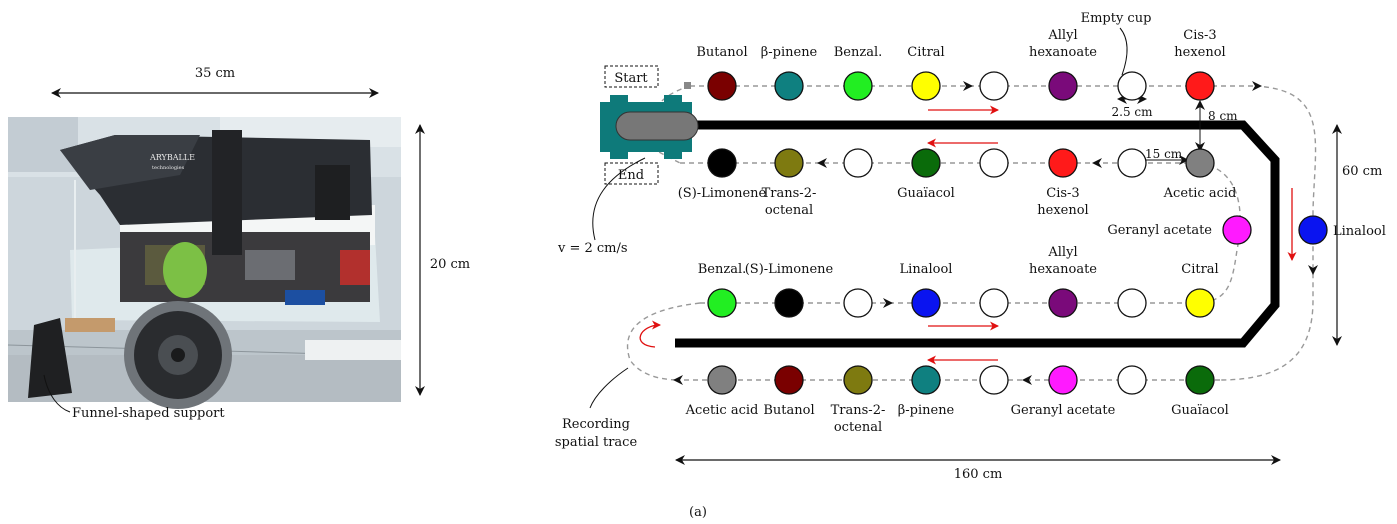 Image resolution: width=1397 pixels, height=524 pixels. Describe the element at coordinates (698, 512) in the screenshot. I see `caption: (a)` at that location.